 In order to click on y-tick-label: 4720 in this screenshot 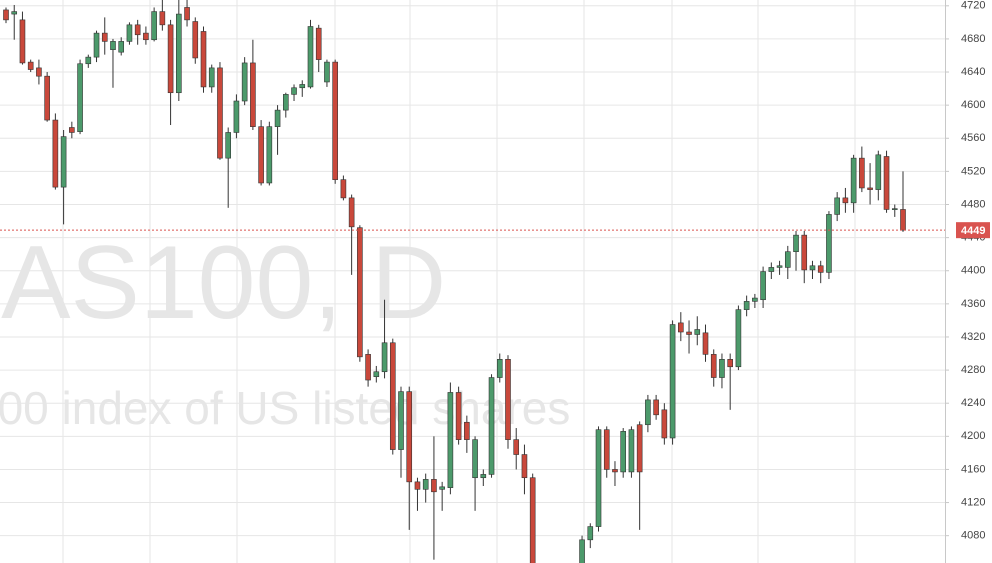, I will do `click(973, 6)`.